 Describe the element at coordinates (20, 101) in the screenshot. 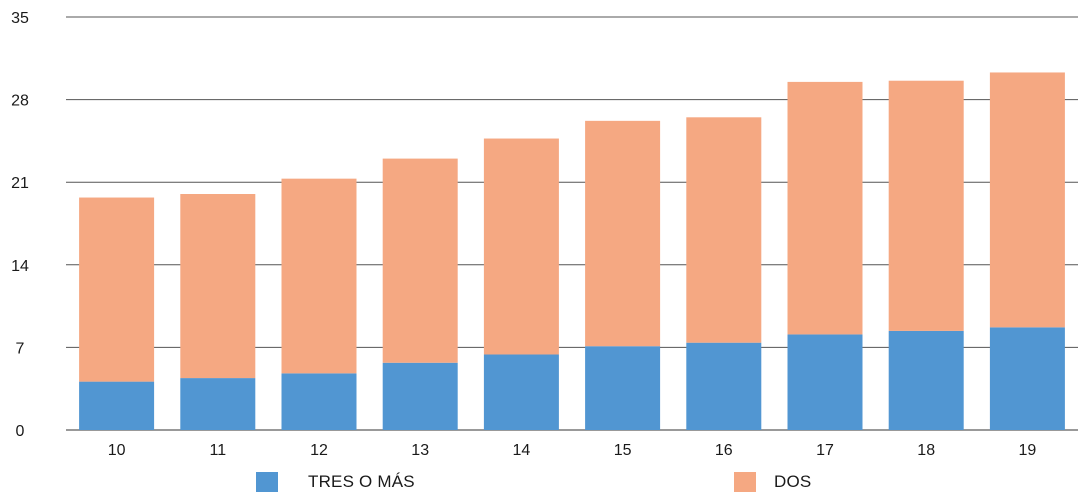

I see `y-tick-label-28: 28` at that location.